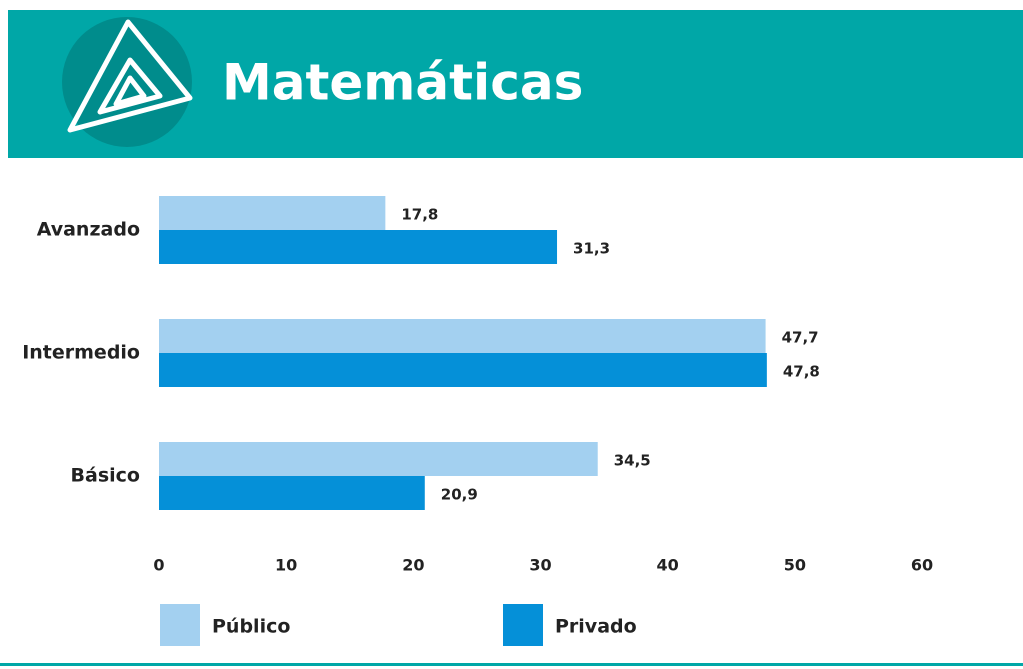  Describe the element at coordinates (158, 565) in the screenshot. I see `x-tick-label: 0` at that location.